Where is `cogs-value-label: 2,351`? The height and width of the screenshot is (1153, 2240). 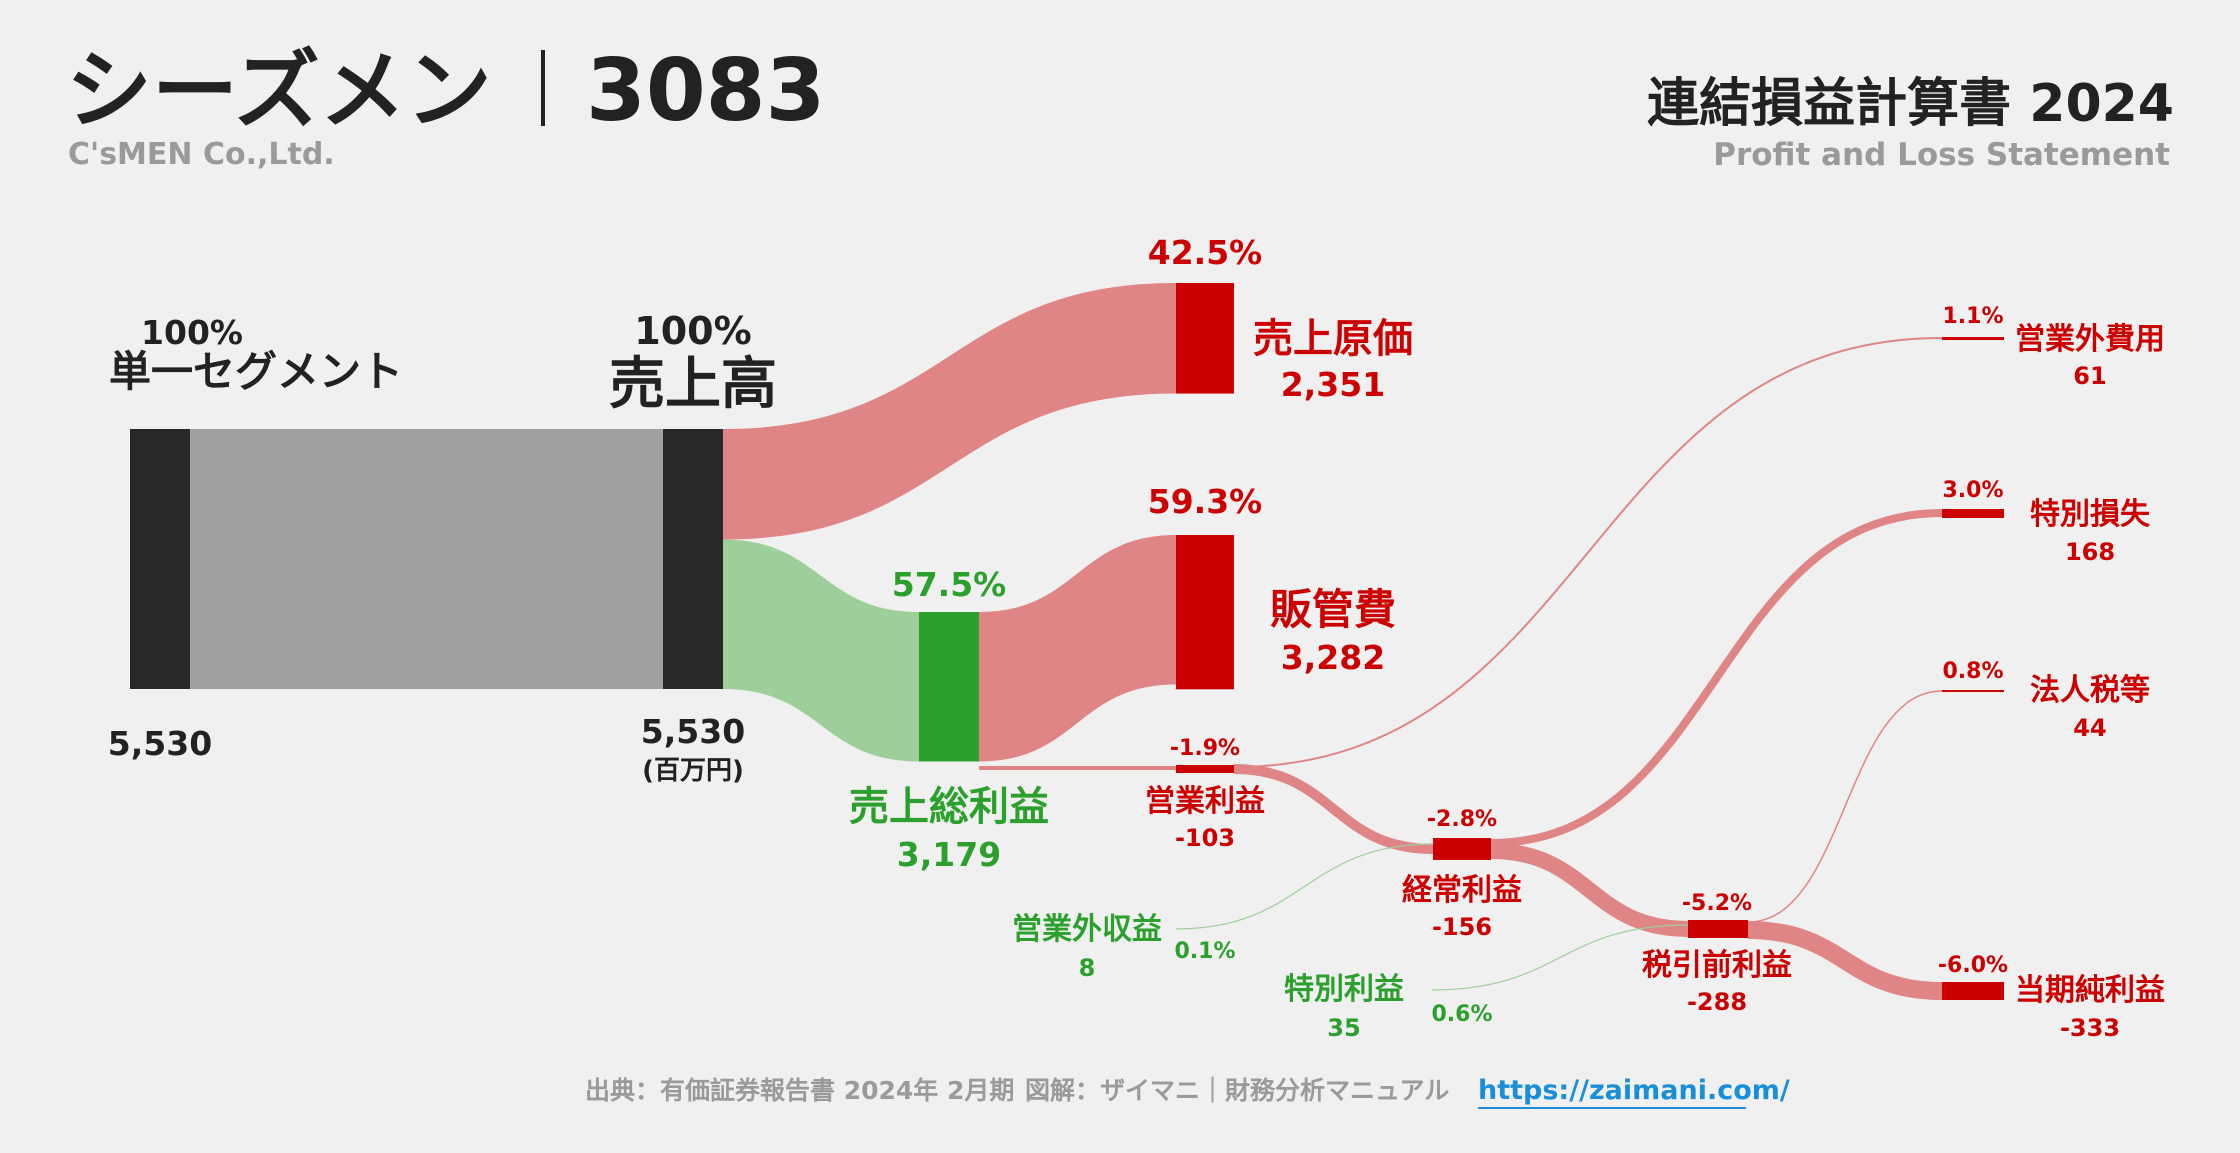 cogs-value-label: 2,351 is located at coordinates (1333, 384).